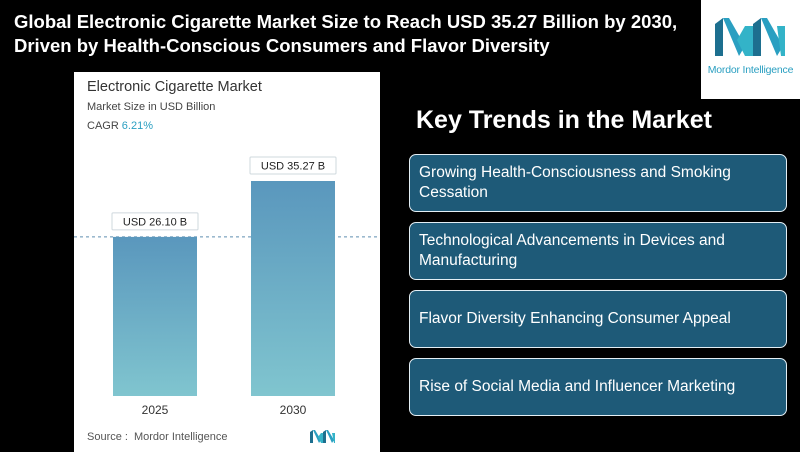 This screenshot has width=800, height=452. What do you see at coordinates (155, 316) in the screenshot?
I see `bar-2025` at bounding box center [155, 316].